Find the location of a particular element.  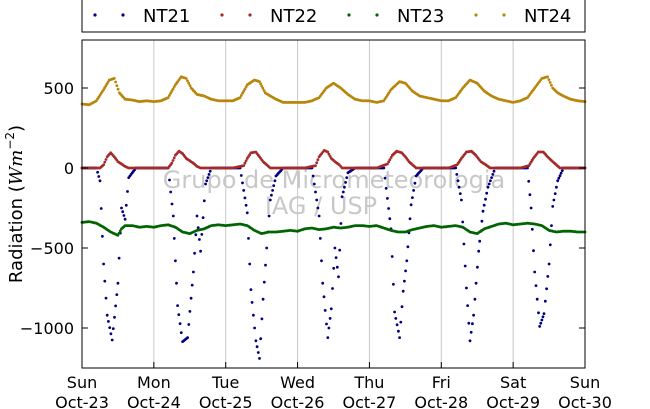

x-tick-label-date: Oct-26 is located at coordinates (298, 401).